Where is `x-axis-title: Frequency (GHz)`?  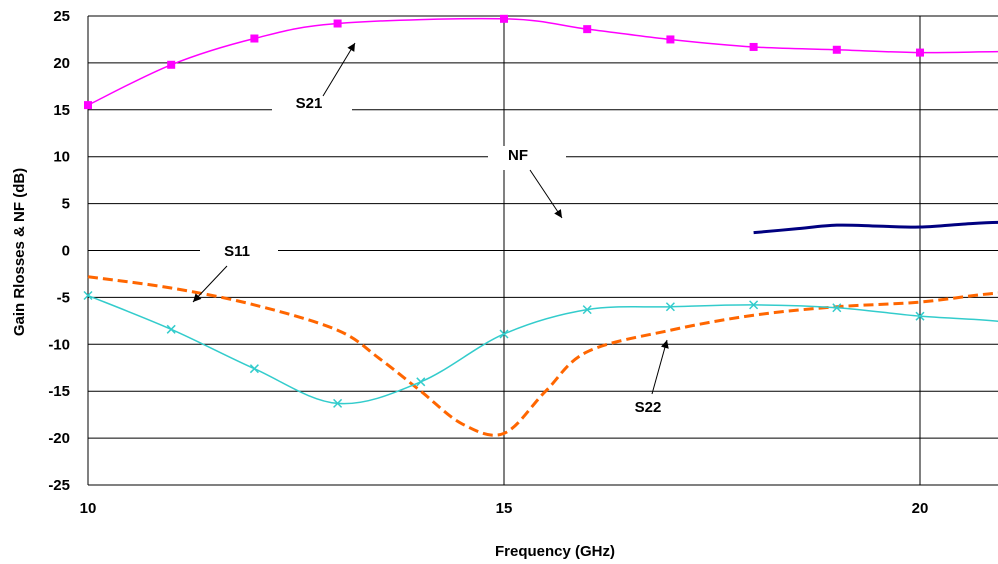 x-axis-title: Frequency (GHz) is located at coordinates (555, 551).